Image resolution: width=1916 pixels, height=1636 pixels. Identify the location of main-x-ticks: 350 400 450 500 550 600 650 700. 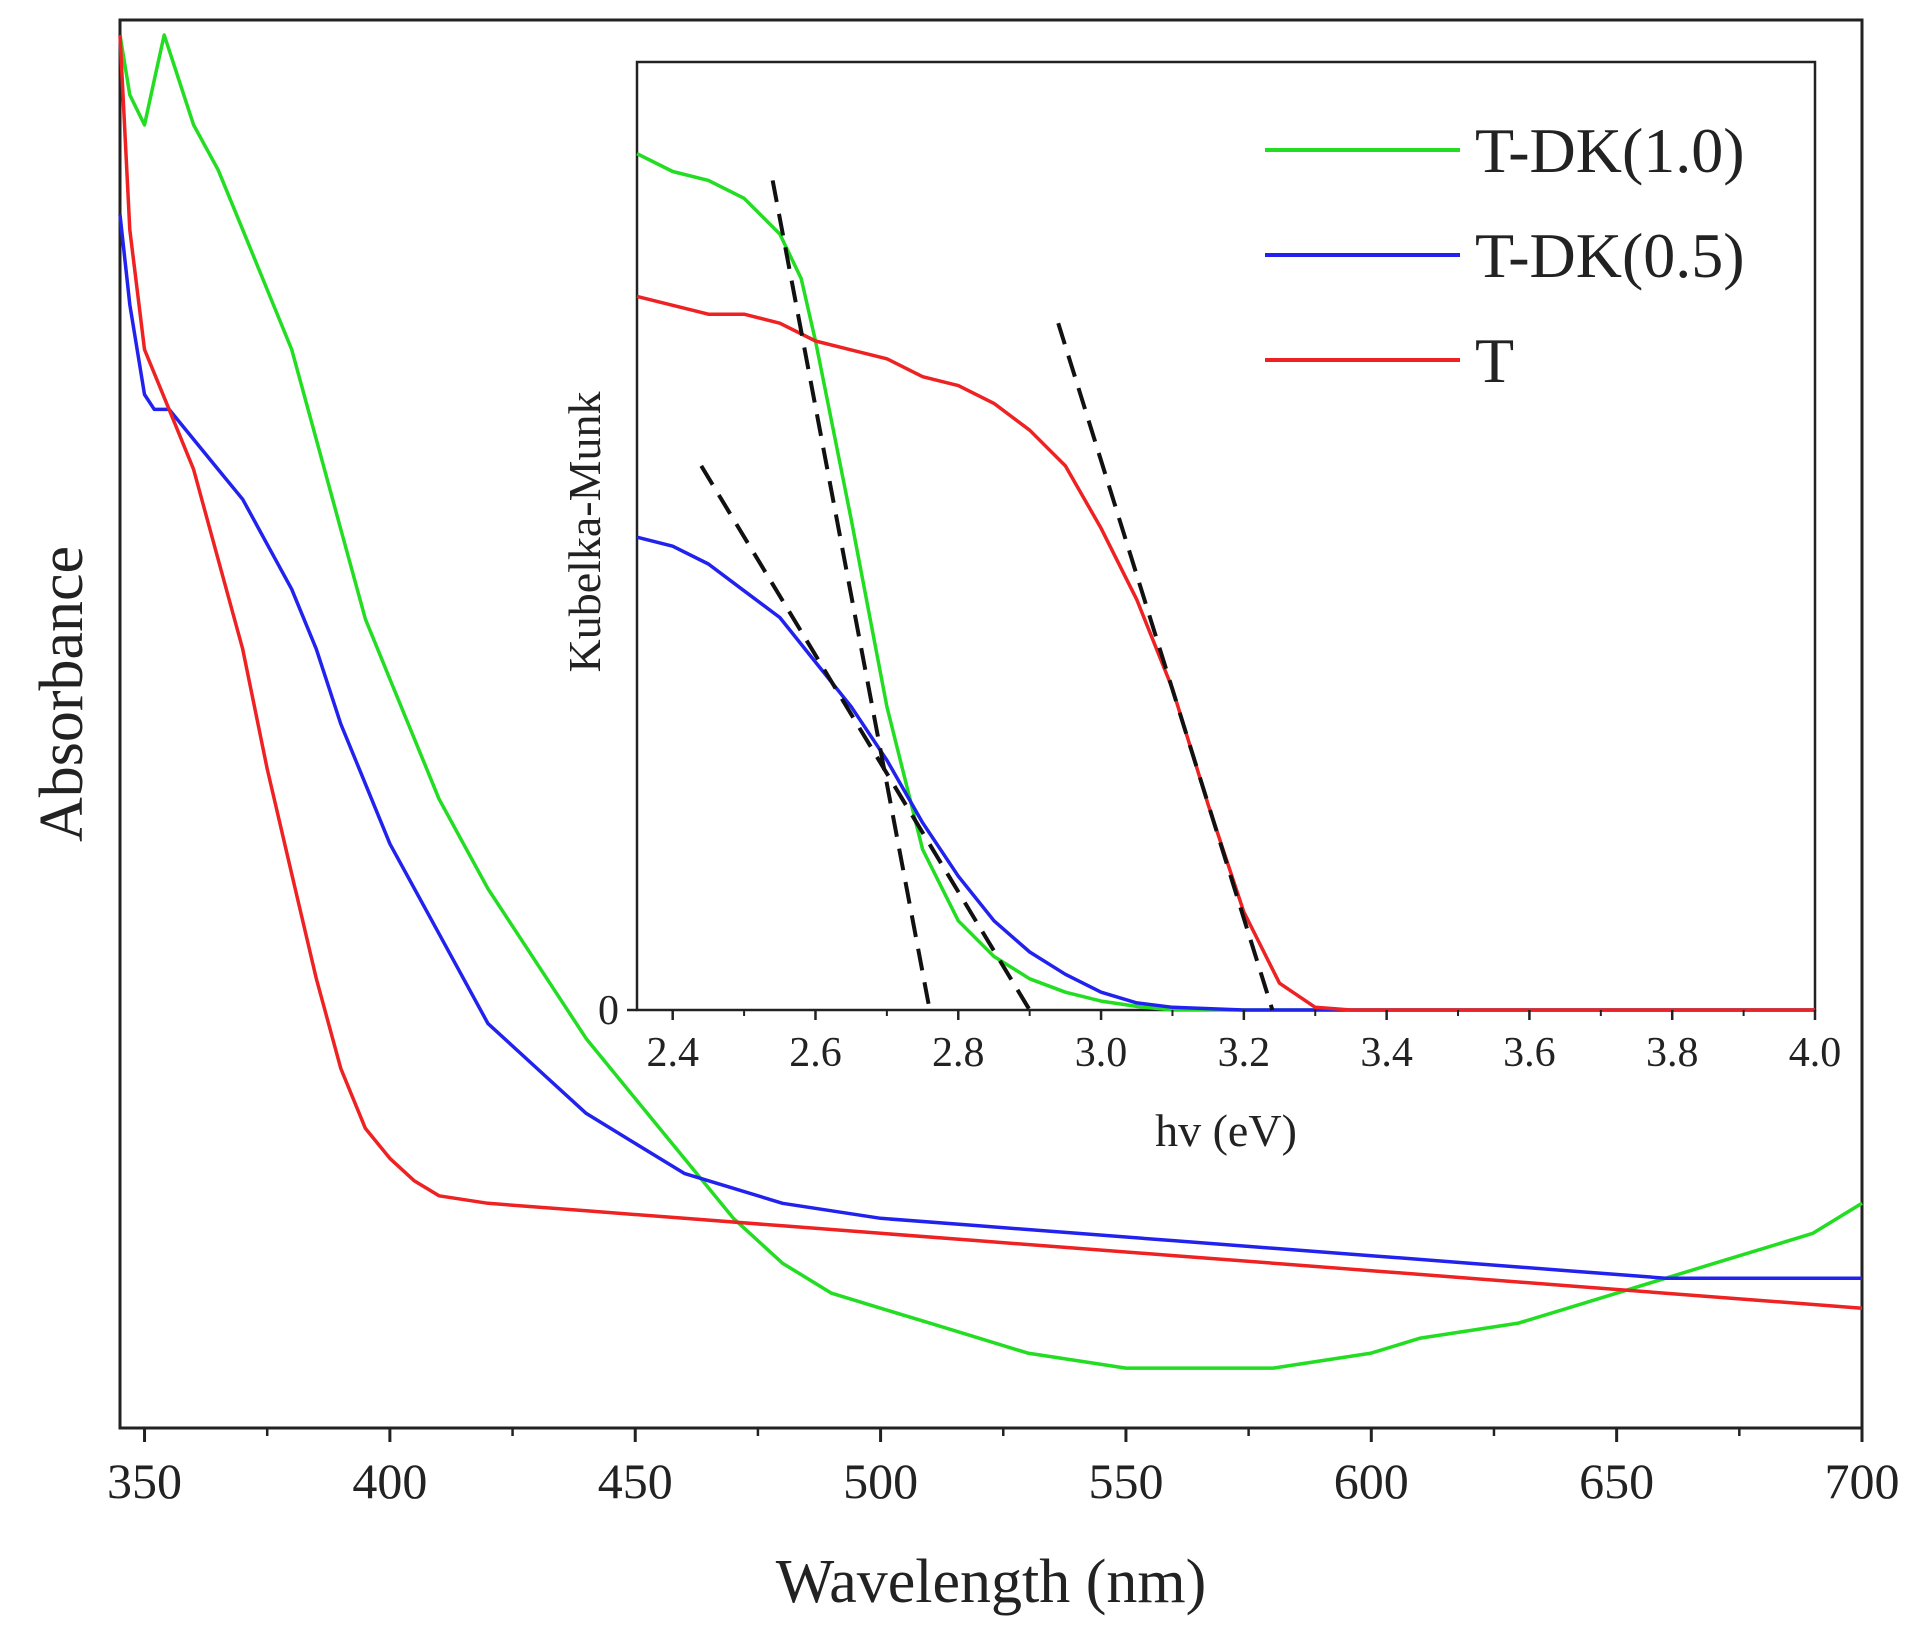
(1003, 1468).